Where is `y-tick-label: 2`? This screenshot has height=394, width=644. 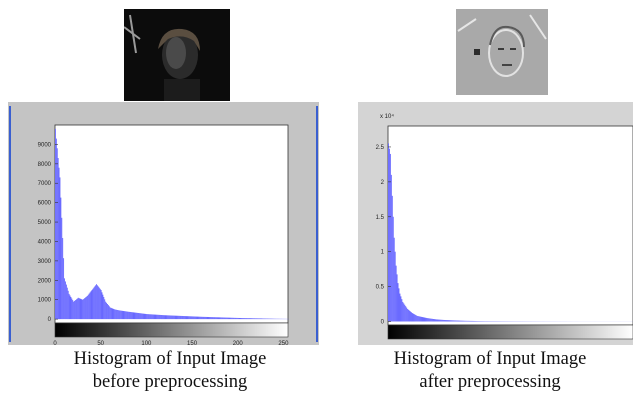
y-tick-label: 2 is located at coordinates (383, 183).